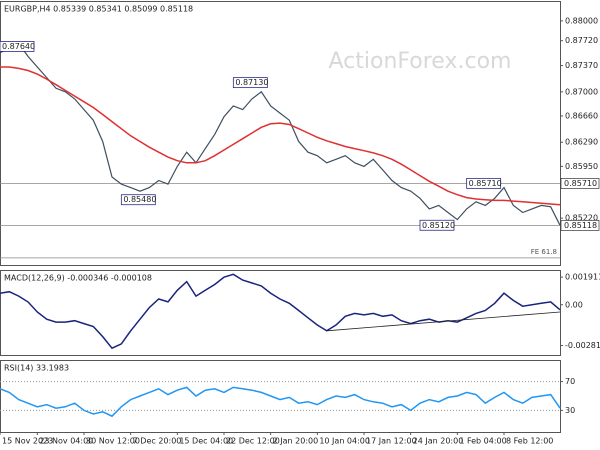 Image resolution: width=600 pixels, height=450 pixels. Describe the element at coordinates (253, 441) in the screenshot. I see `x-tick-label: 22 Dec 12:00` at that location.